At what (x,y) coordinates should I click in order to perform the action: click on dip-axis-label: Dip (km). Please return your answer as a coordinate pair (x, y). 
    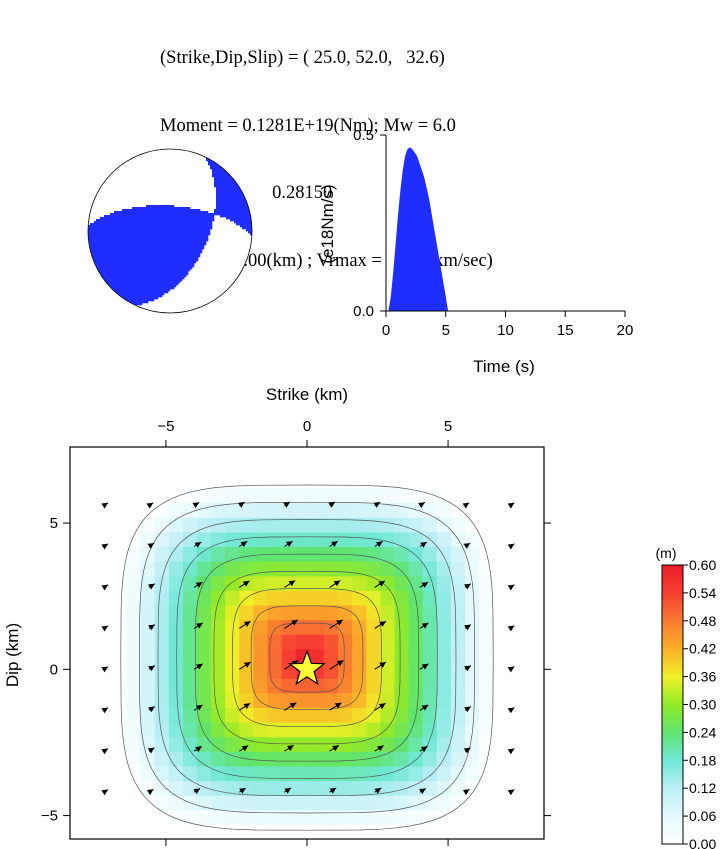
    Looking at the image, I should click on (12, 655).